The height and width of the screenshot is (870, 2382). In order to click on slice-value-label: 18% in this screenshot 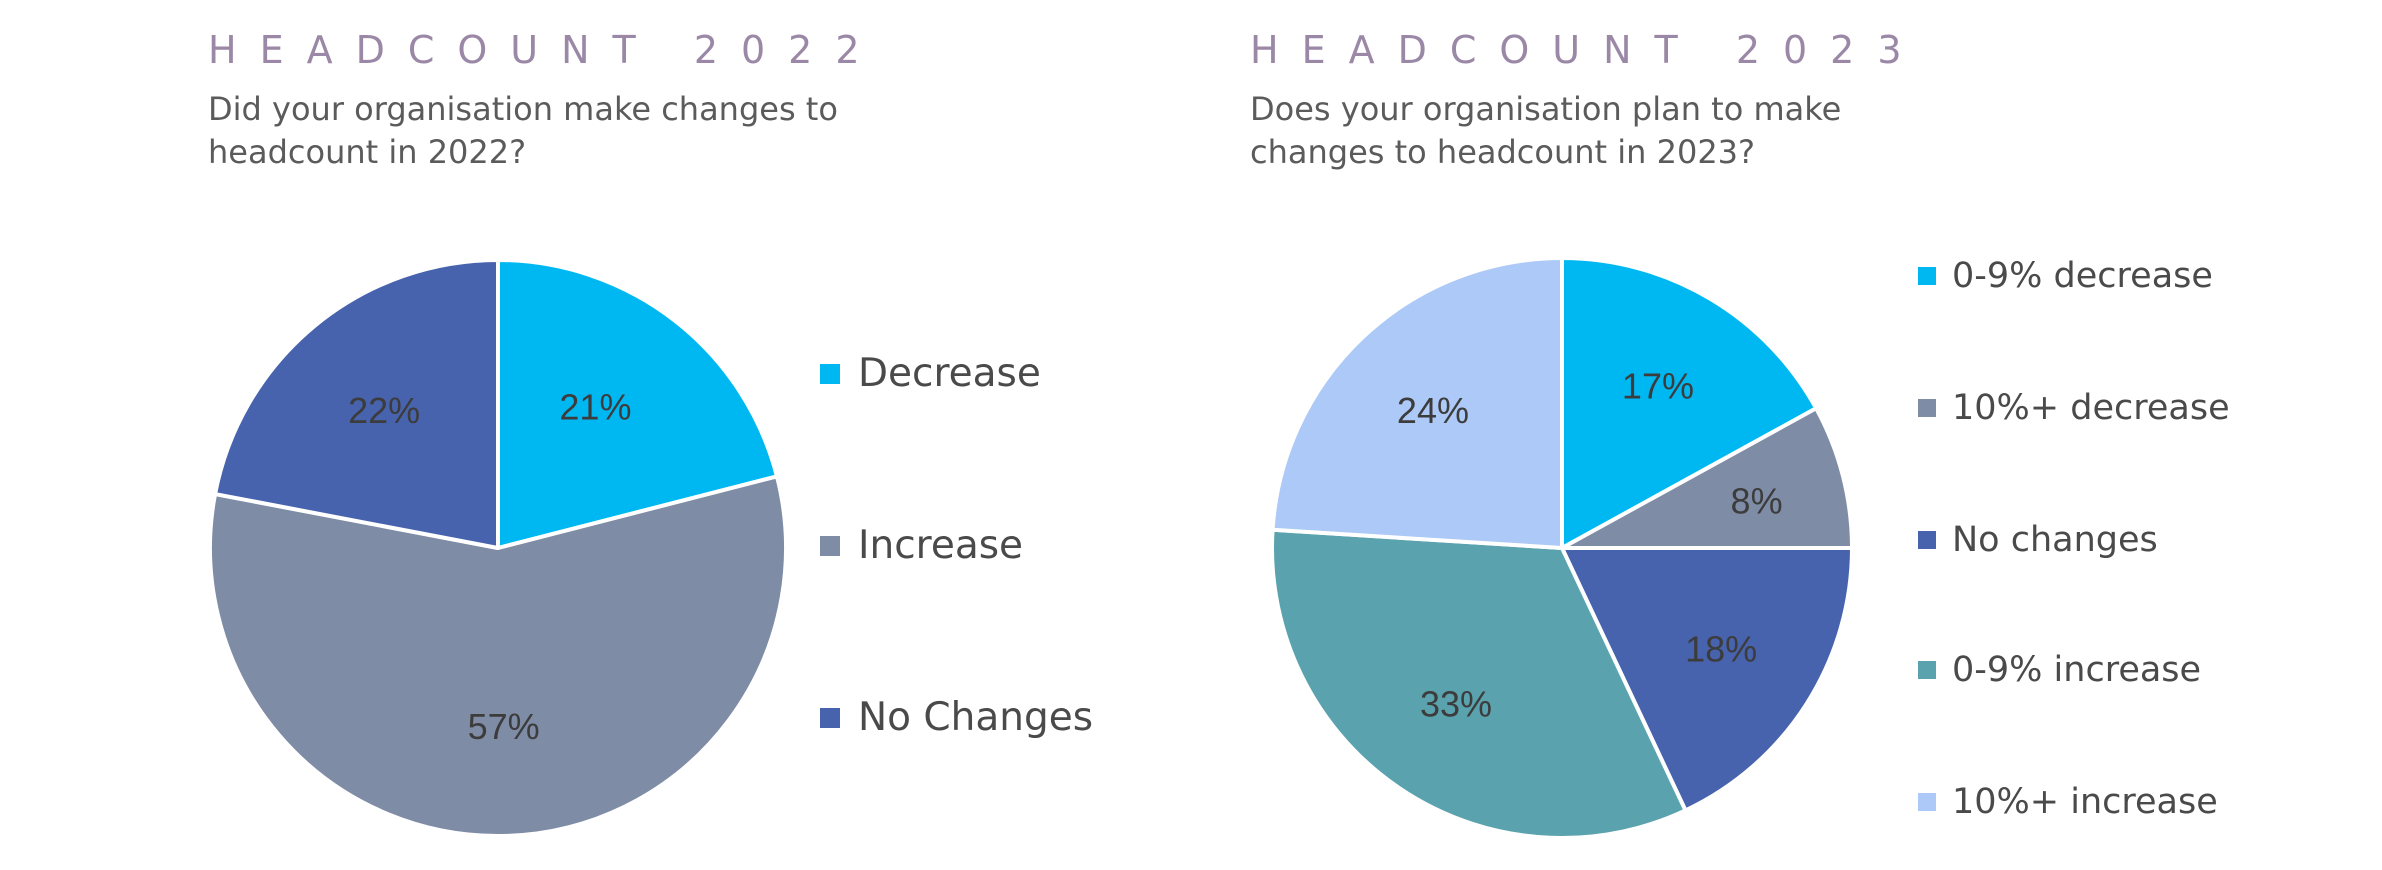, I will do `click(1721, 649)`.